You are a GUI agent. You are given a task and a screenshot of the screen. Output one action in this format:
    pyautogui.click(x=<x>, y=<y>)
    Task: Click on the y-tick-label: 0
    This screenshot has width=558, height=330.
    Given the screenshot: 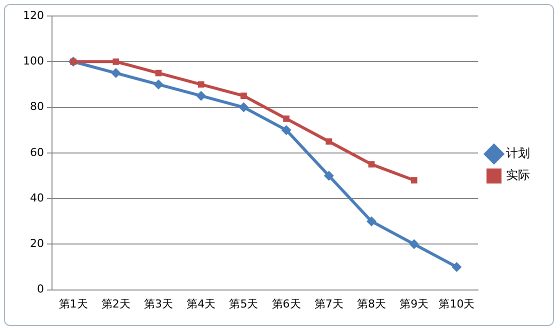 What is the action you would take?
    pyautogui.click(x=40, y=289)
    